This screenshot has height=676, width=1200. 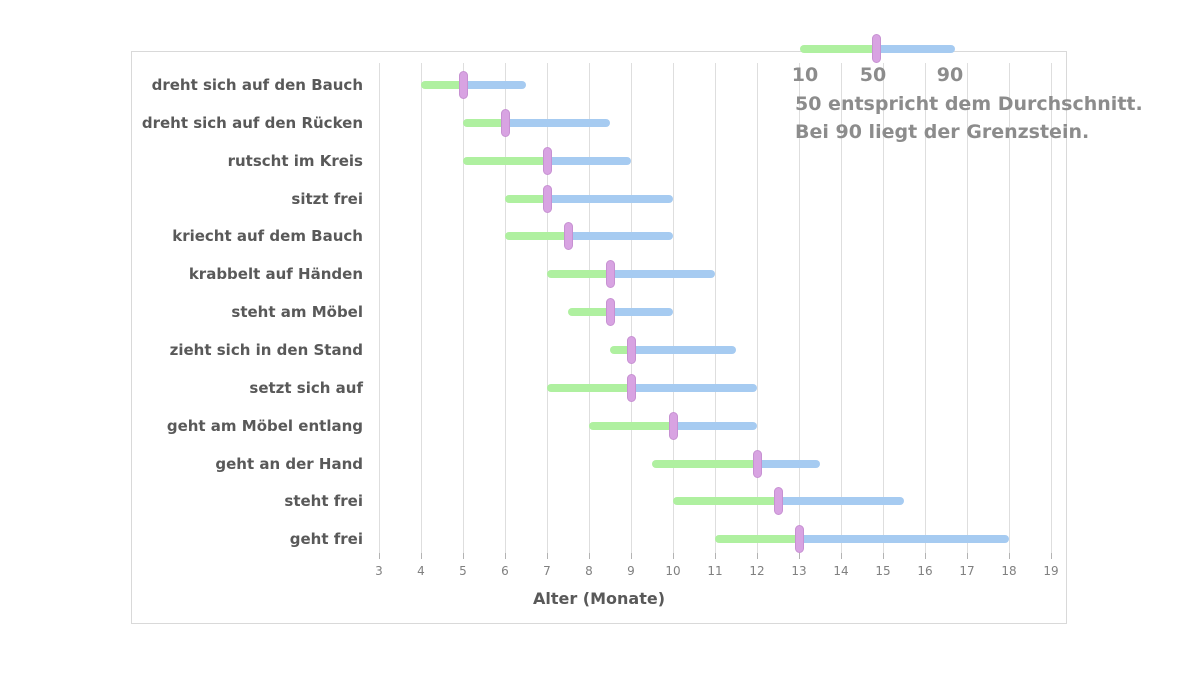 I want to click on category-label: geht am Möbel entlang, so click(x=264, y=425).